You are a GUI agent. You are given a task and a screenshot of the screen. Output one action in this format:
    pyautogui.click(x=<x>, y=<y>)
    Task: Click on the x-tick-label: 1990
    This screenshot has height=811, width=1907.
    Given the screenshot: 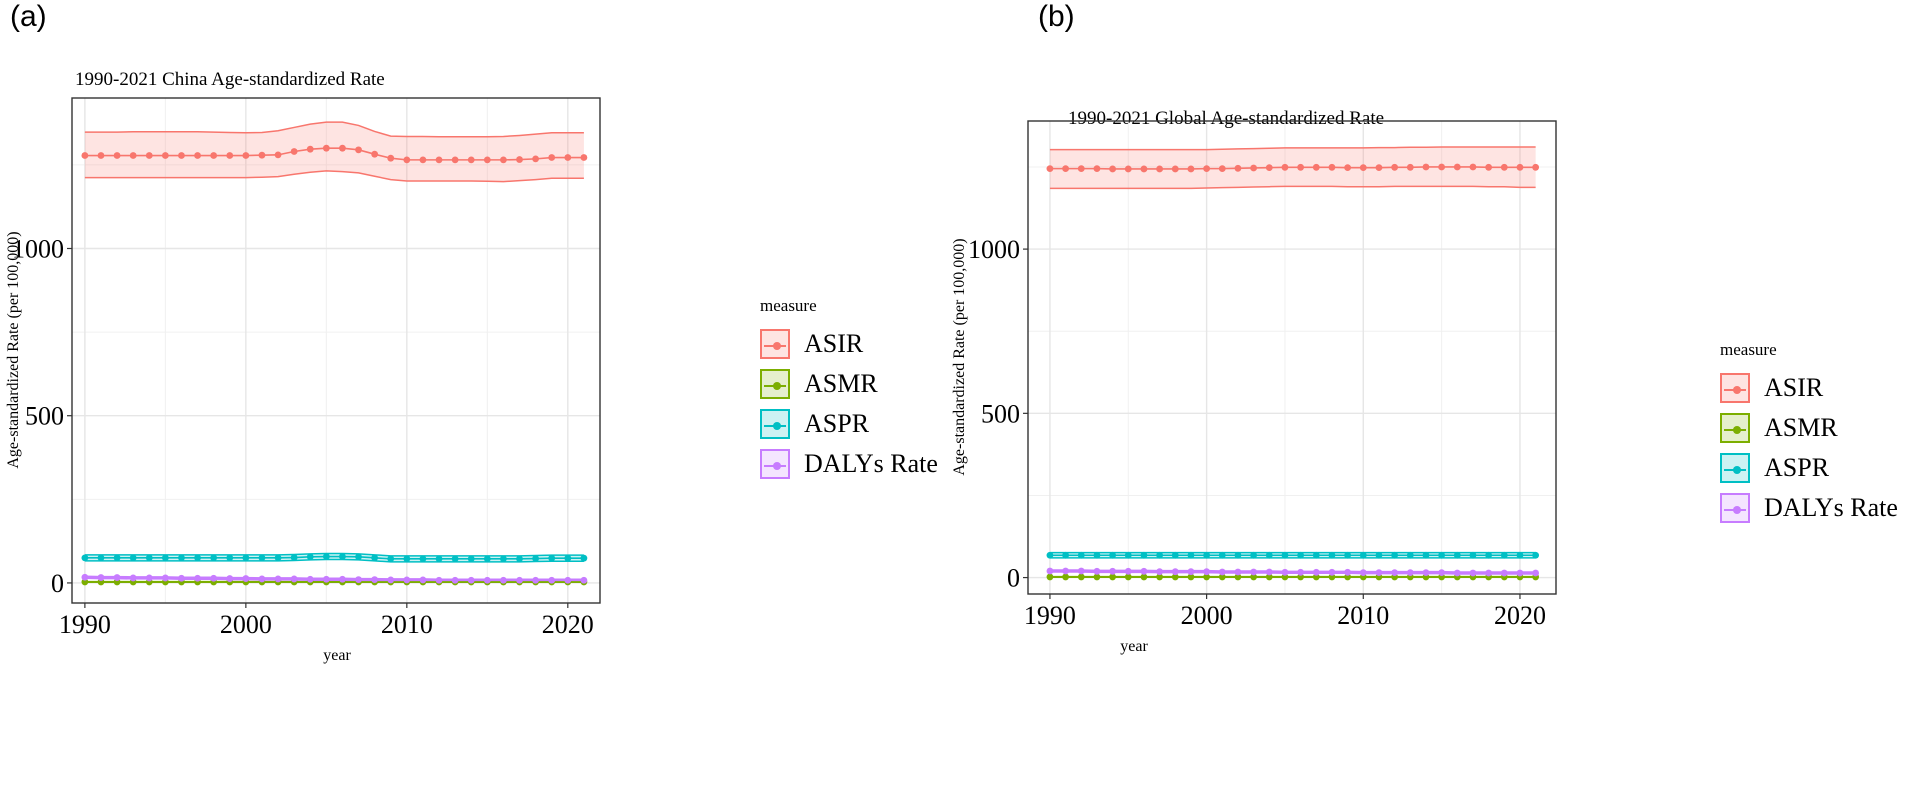 What is the action you would take?
    pyautogui.click(x=85, y=624)
    